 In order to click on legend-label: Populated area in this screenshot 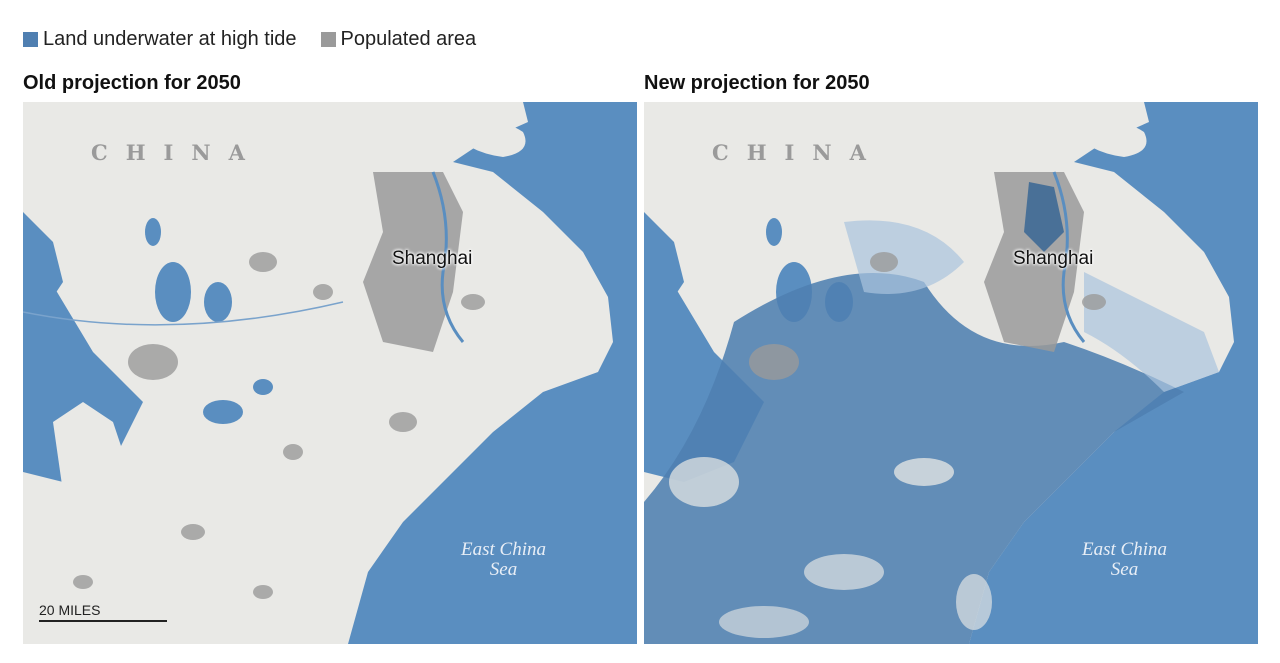, I will do `click(408, 39)`.